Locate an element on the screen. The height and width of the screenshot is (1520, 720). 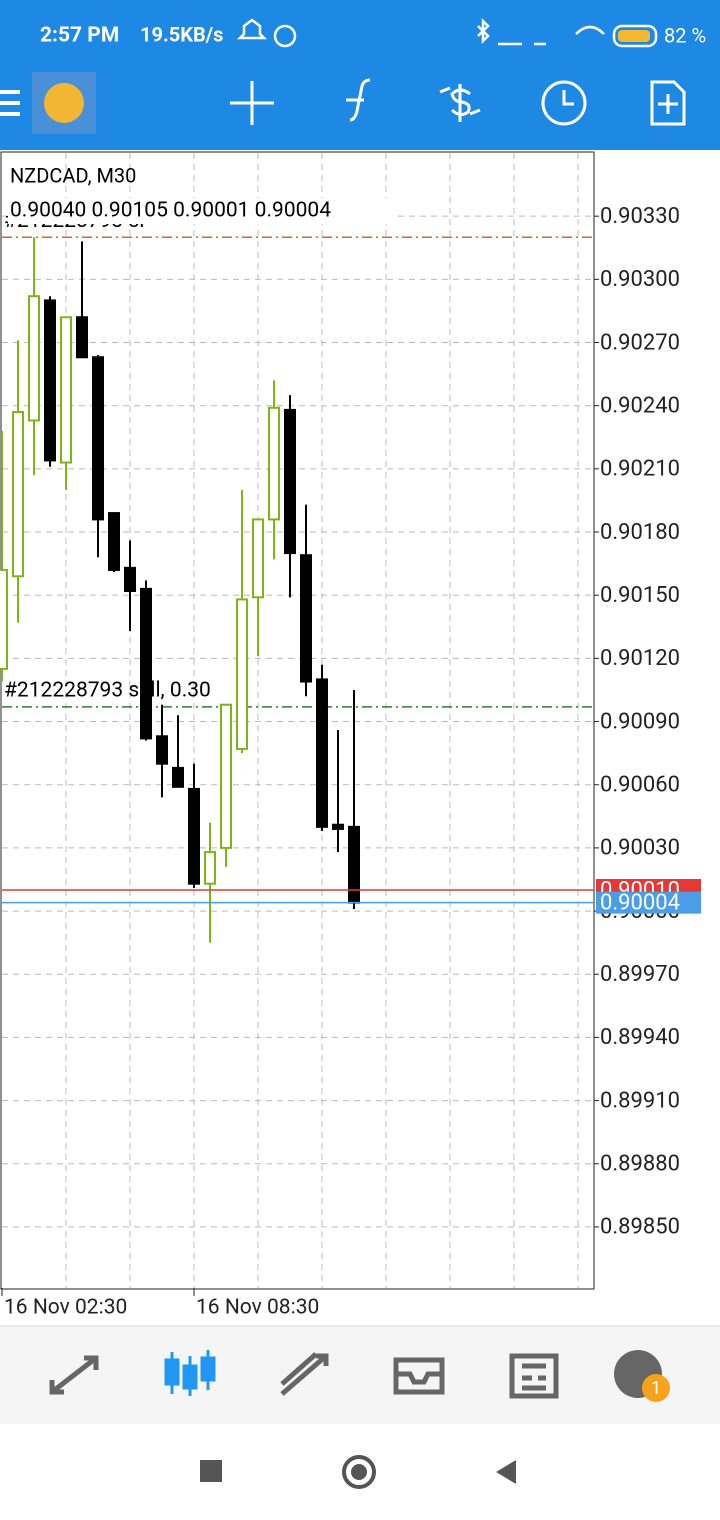
nav-back is located at coordinates (506, 1472).